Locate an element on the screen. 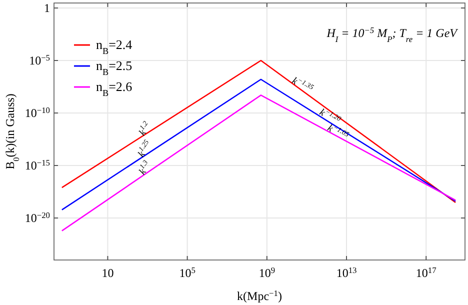  y-tick-label: 10$^{−10}$ is located at coordinates (37, 113).